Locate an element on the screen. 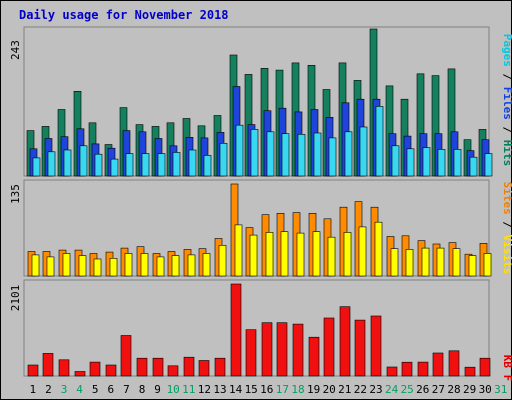 The height and width of the screenshot is (400, 512). x-tick-label-17: 17 is located at coordinates (282, 389).